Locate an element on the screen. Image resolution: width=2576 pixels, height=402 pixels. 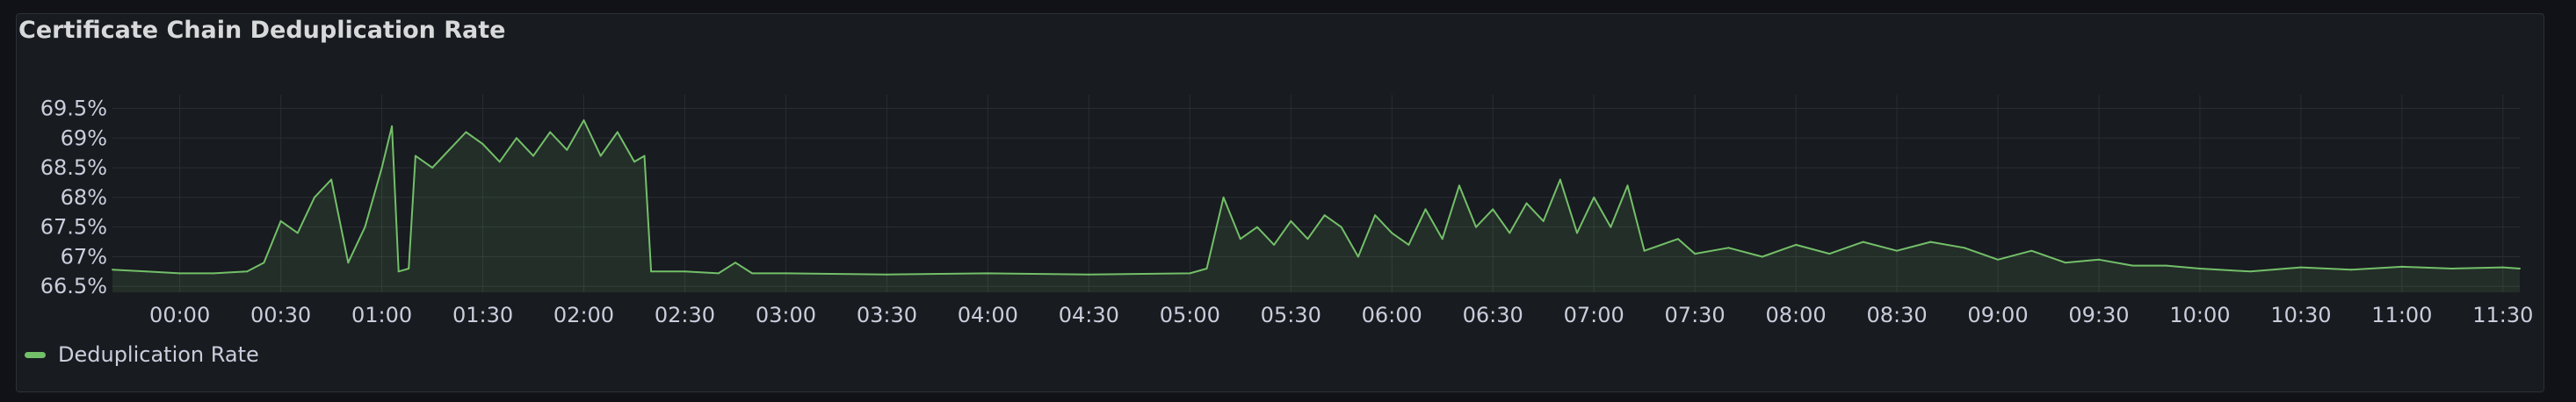
x-tick-label: 10:30 is located at coordinates (2300, 315).